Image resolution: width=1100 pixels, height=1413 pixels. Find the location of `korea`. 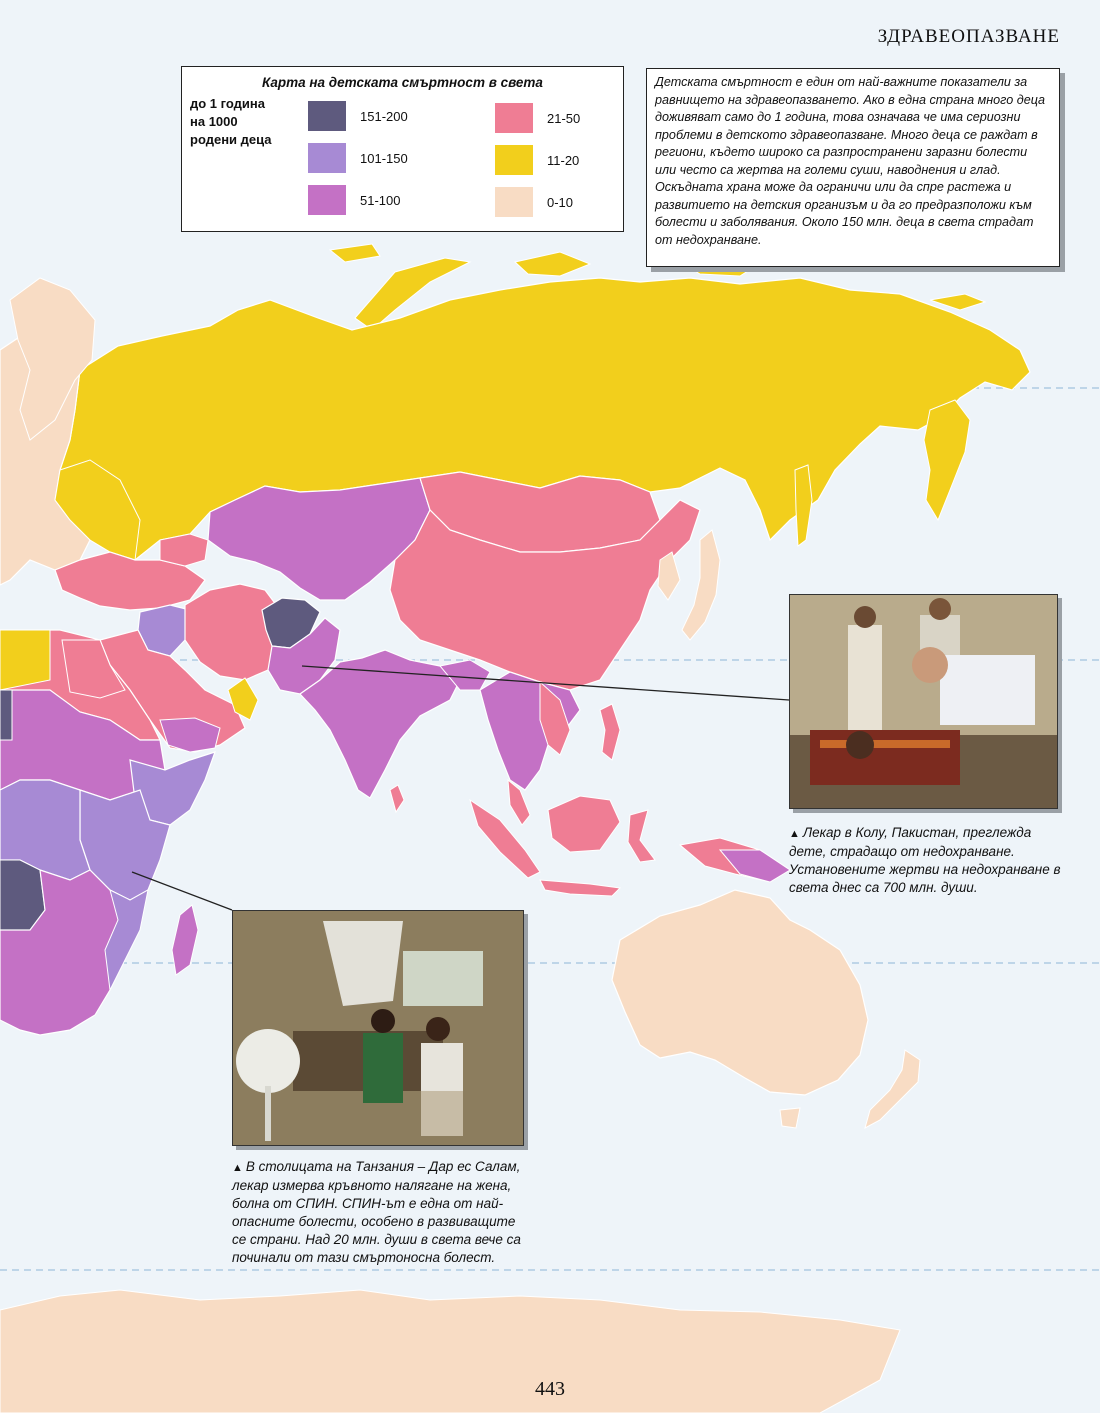

korea is located at coordinates (669, 576).